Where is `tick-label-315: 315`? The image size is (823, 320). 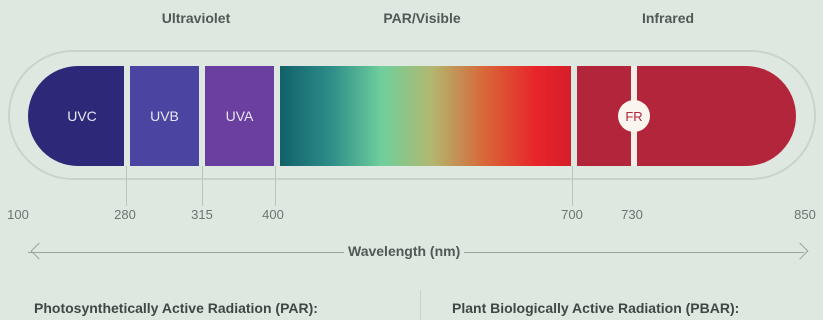
tick-label-315: 315 is located at coordinates (202, 214).